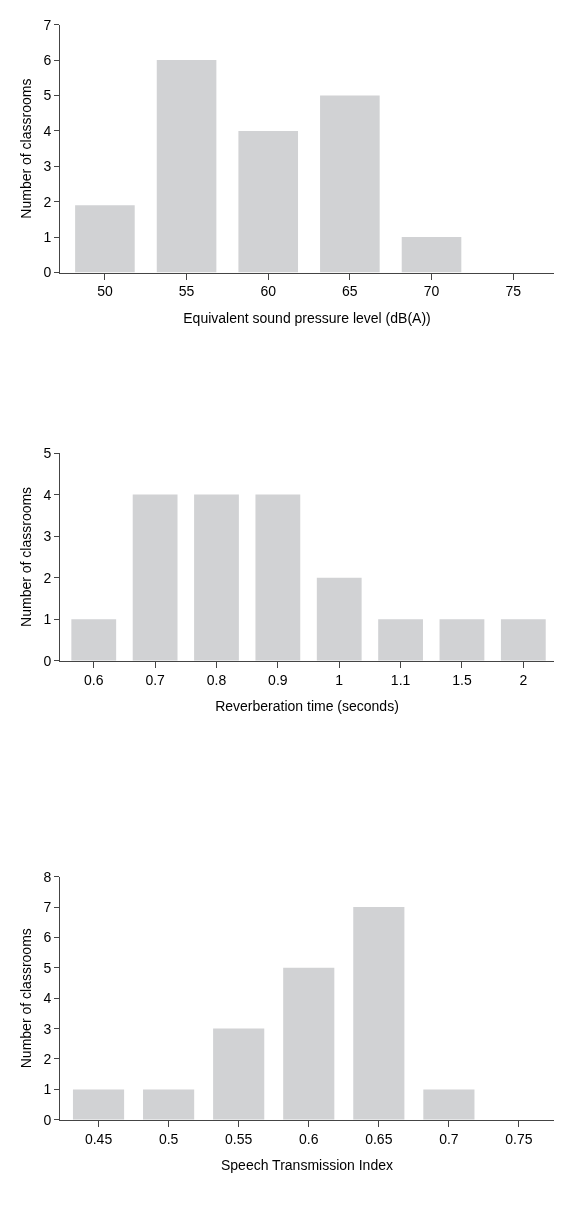 The width and height of the screenshot is (566, 1230). I want to click on x-tick-label: 0.9, so click(278, 679).